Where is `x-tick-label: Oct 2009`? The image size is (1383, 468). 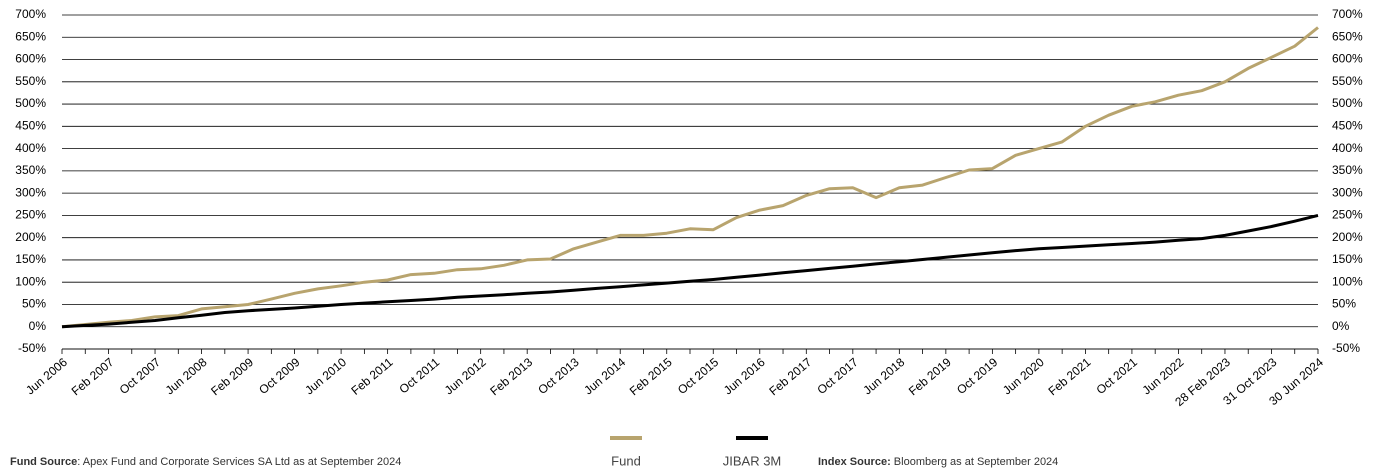 x-tick-label: Oct 2009 is located at coordinates (279, 376).